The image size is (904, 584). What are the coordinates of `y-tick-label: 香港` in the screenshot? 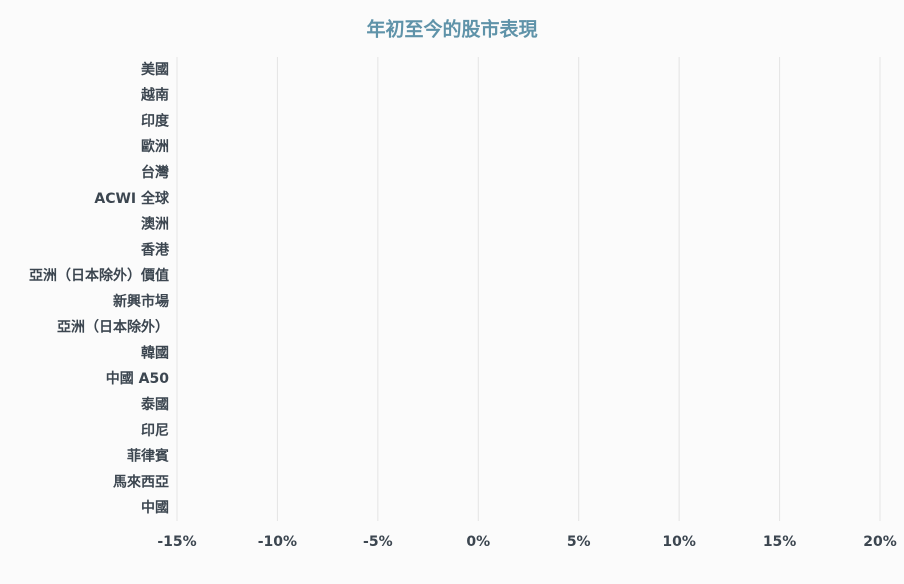 It's located at (155, 249).